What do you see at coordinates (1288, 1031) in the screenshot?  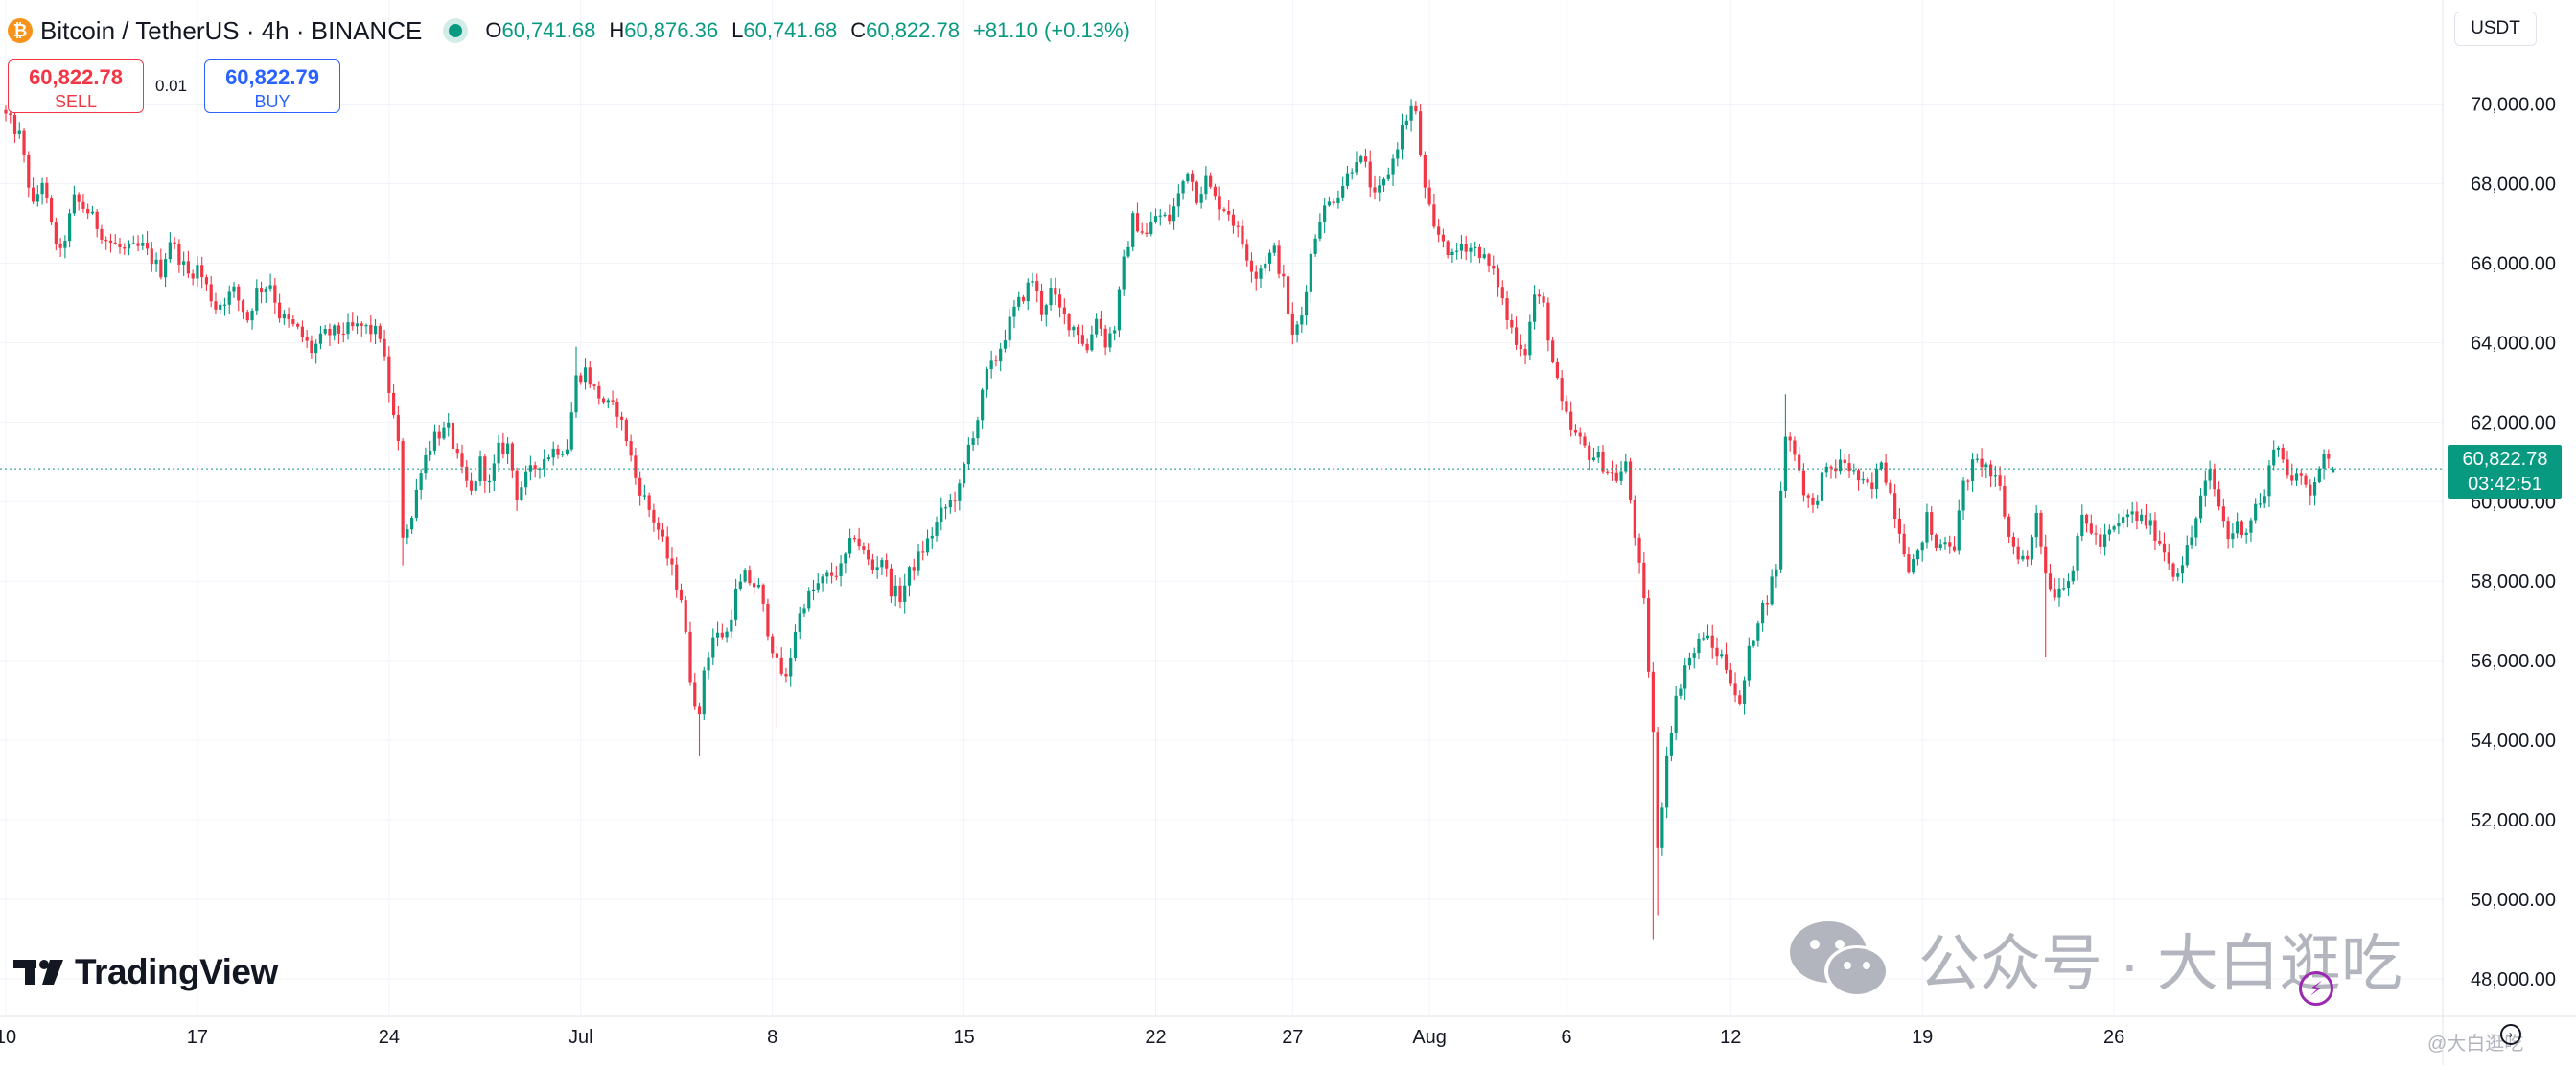 I see `time-axis: 10 17 24 Jul 8 15 22 27 Aug 6 12 19 26` at bounding box center [1288, 1031].